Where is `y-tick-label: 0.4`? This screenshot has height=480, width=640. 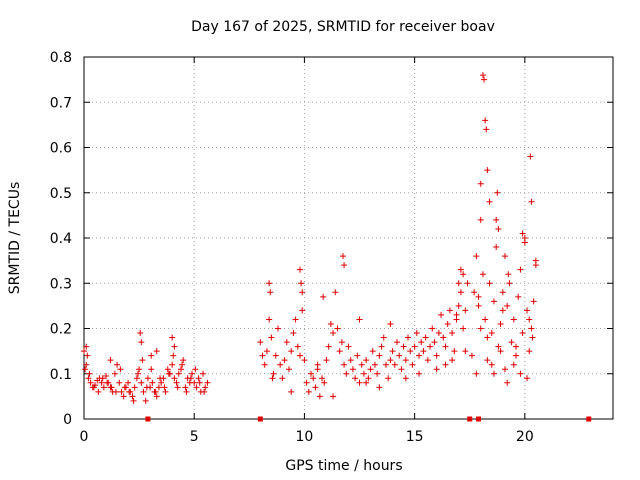
y-tick-label: 0.4 is located at coordinates (61, 239).